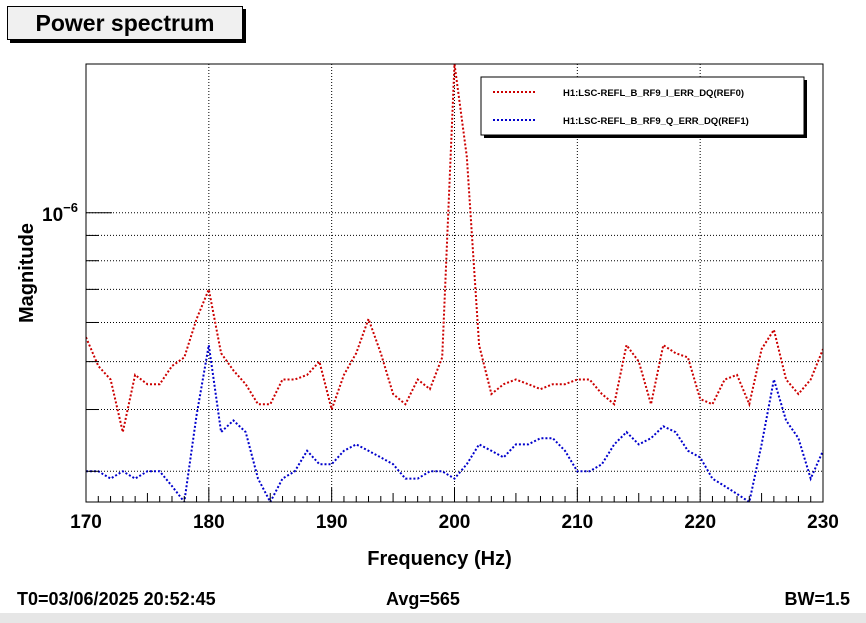  I want to click on x-axis-label: Frequency (Hz), so click(439, 559).